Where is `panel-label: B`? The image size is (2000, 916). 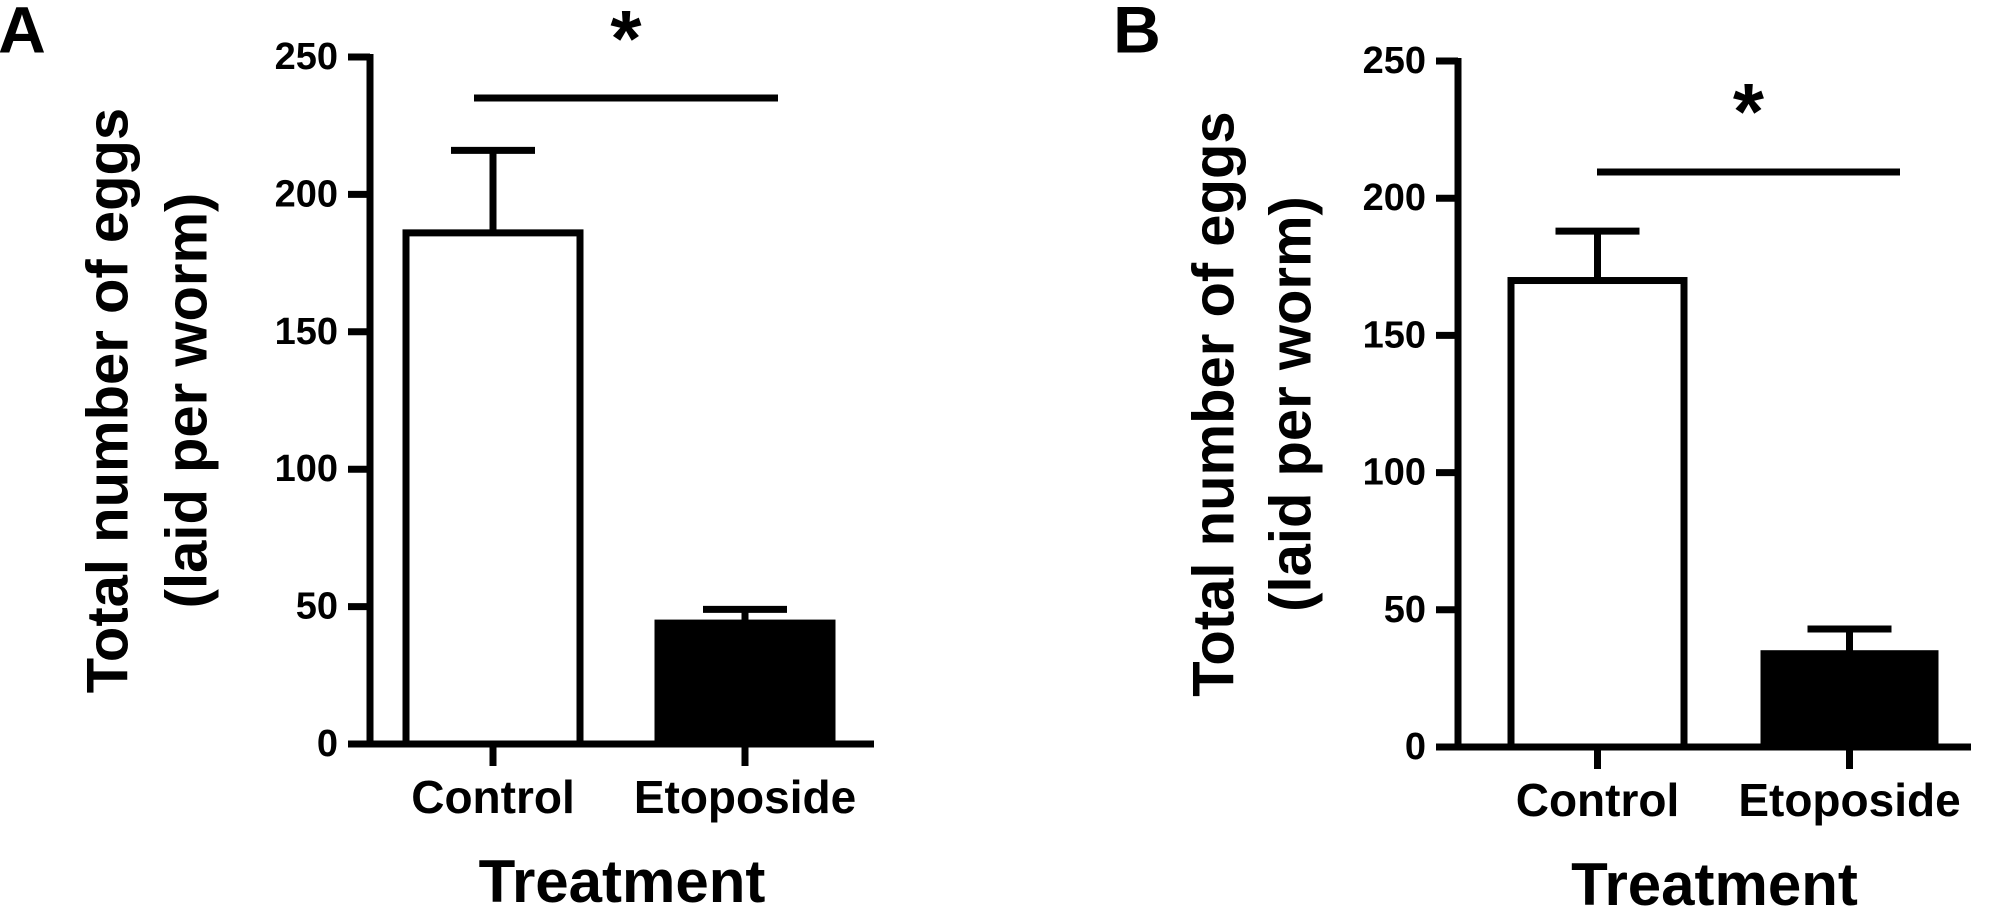
panel-label: B is located at coordinates (1137, 33).